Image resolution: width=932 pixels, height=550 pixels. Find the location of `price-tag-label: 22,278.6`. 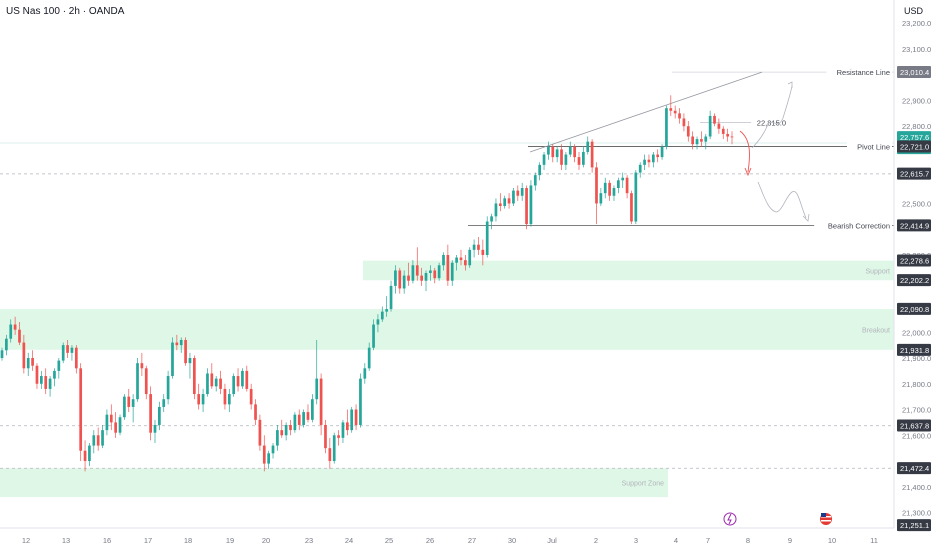

price-tag-label: 22,278.6 is located at coordinates (914, 260).